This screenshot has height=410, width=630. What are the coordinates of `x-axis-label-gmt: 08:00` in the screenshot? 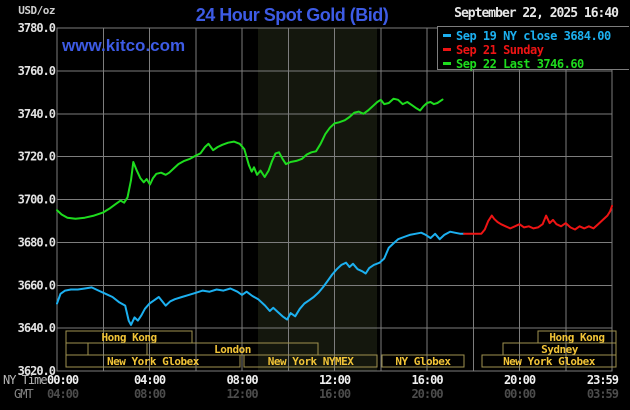 It's located at (150, 394).